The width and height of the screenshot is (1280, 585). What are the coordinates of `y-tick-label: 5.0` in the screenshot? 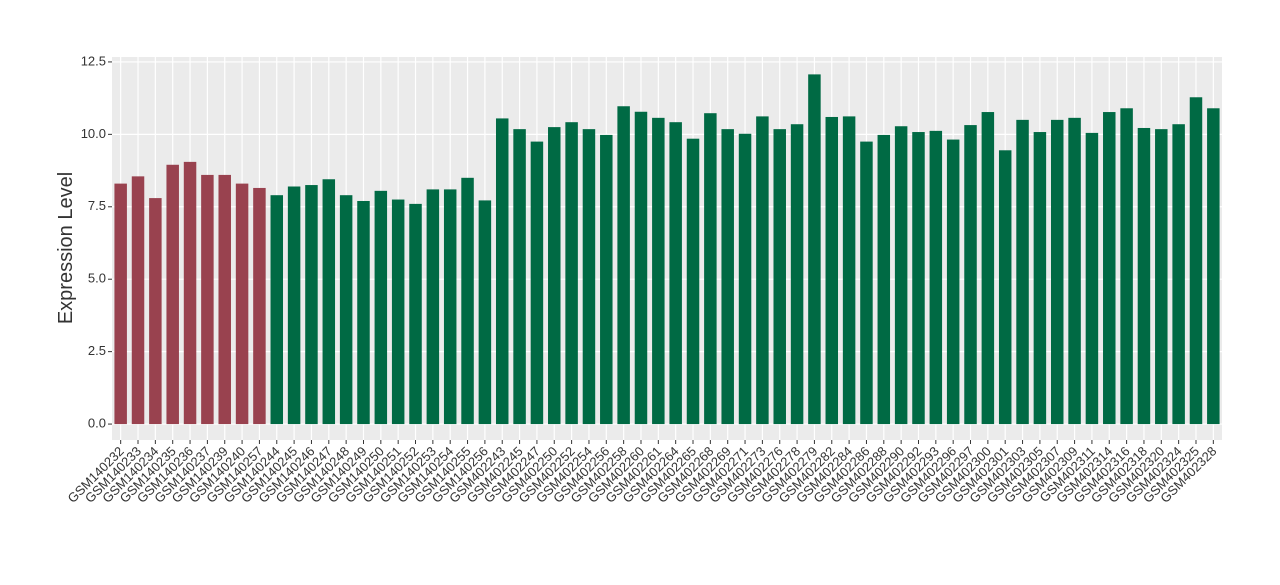 It's located at (97, 278).